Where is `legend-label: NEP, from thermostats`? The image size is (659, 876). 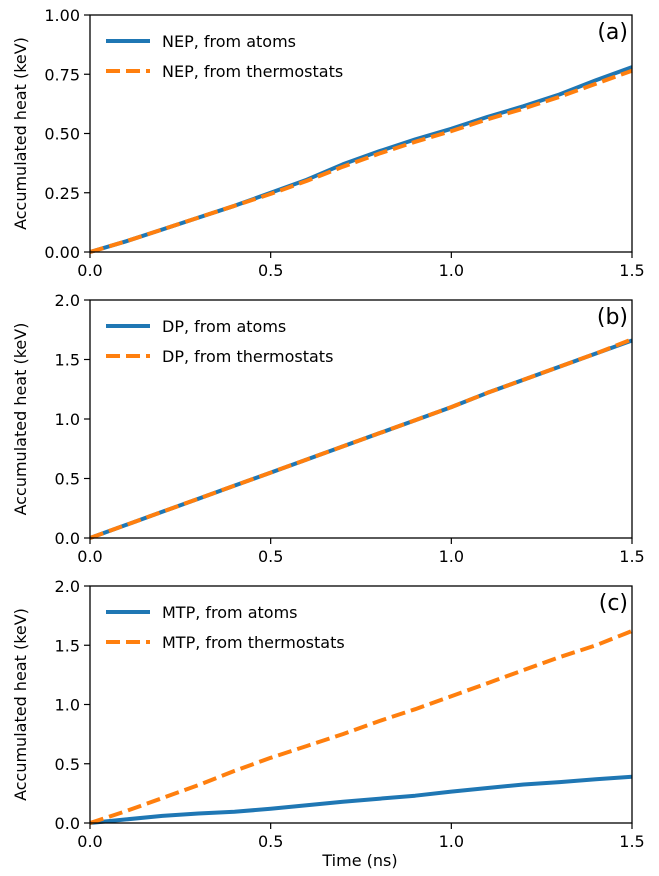 legend-label: NEP, from thermostats is located at coordinates (252, 71).